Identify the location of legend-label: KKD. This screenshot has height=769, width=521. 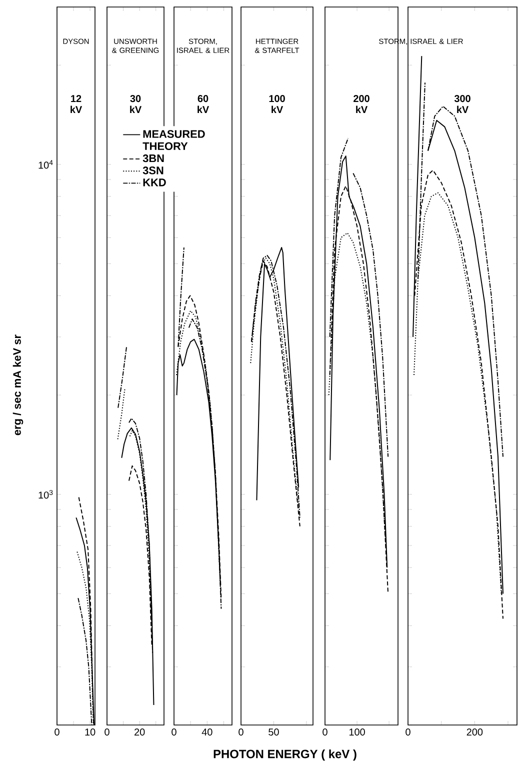
(154, 182).